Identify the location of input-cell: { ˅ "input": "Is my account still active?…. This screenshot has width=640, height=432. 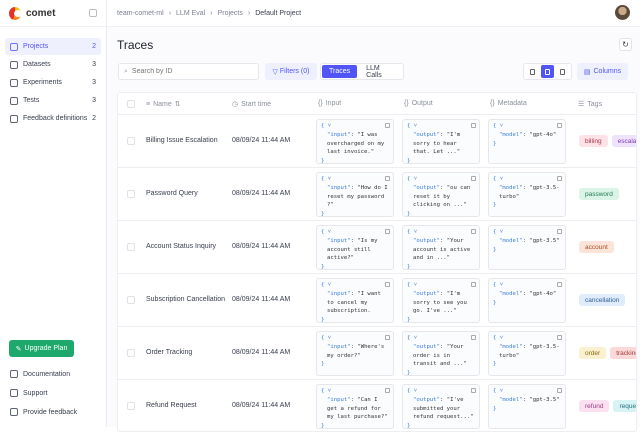
(355, 247).